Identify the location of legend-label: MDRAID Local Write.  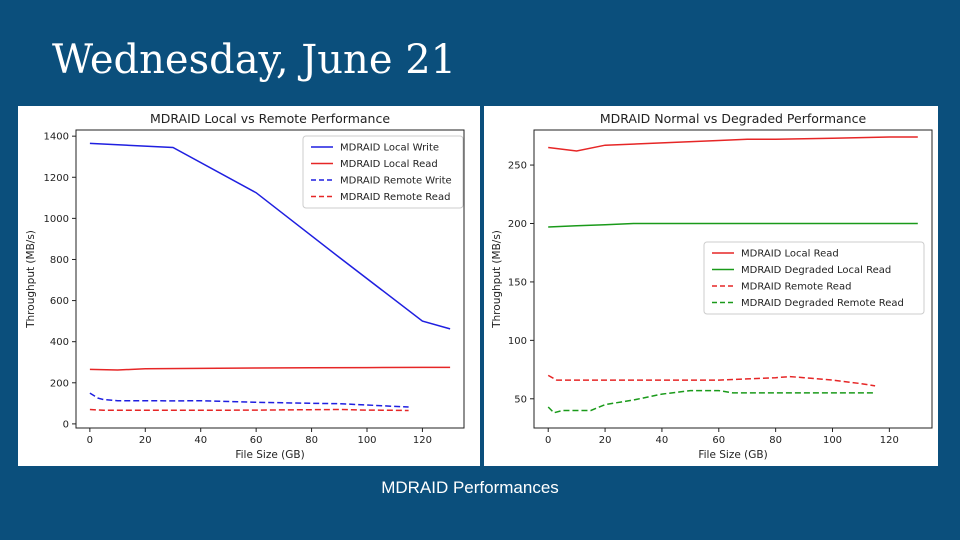
(389, 148).